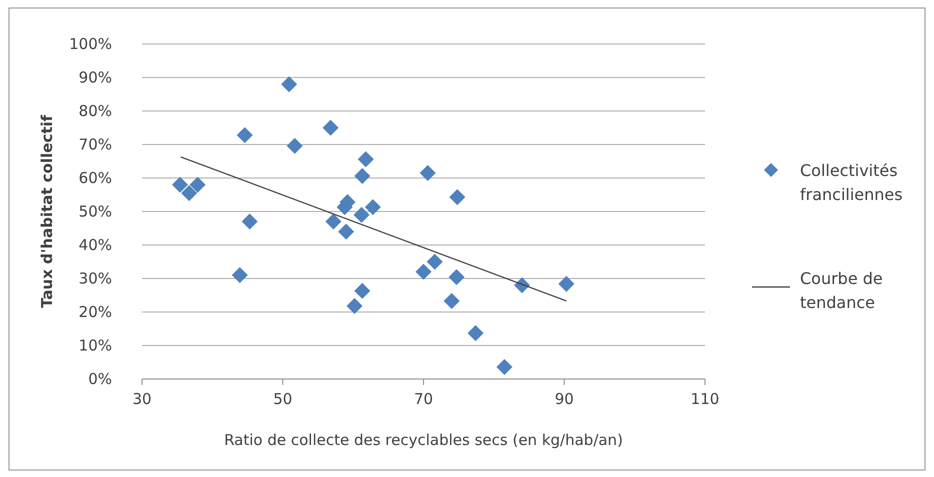 The height and width of the screenshot is (477, 934). I want to click on y-tick-label: 70%, so click(95, 145).